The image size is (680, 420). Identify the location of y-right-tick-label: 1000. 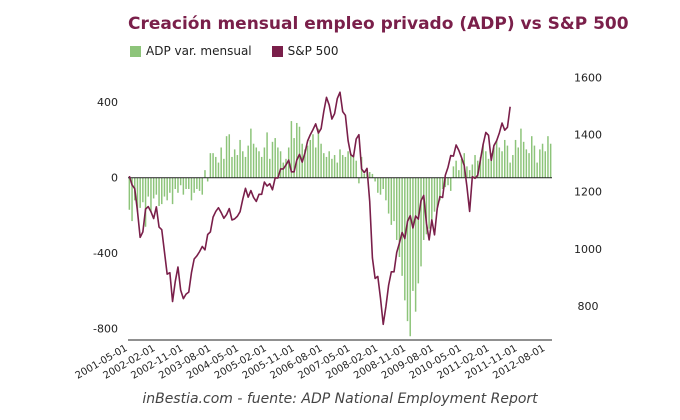
(588, 249).